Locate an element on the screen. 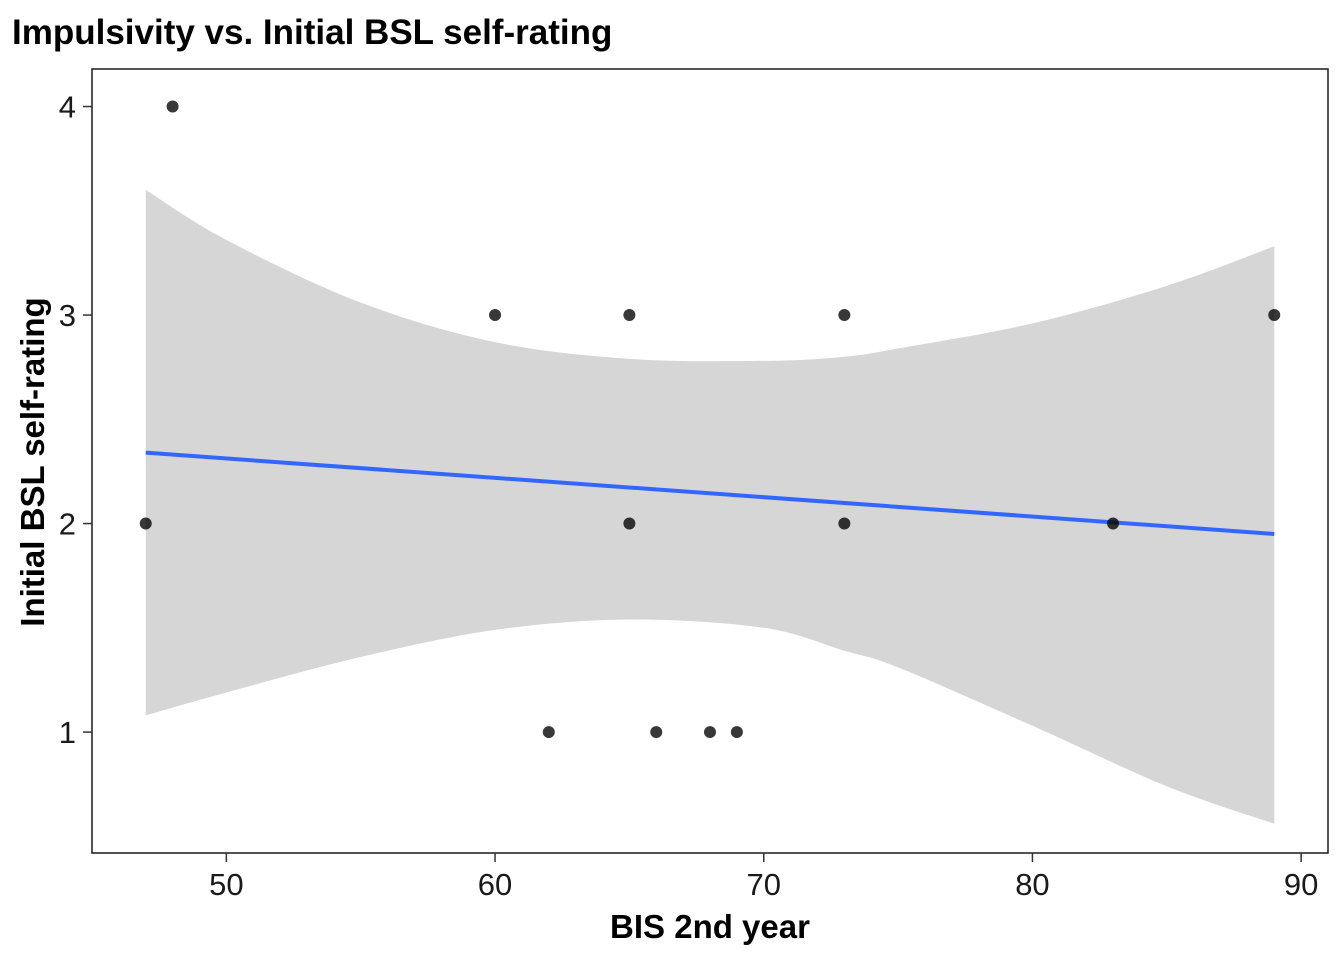 Image resolution: width=1344 pixels, height=960 pixels. trend-line is located at coordinates (710, 493).